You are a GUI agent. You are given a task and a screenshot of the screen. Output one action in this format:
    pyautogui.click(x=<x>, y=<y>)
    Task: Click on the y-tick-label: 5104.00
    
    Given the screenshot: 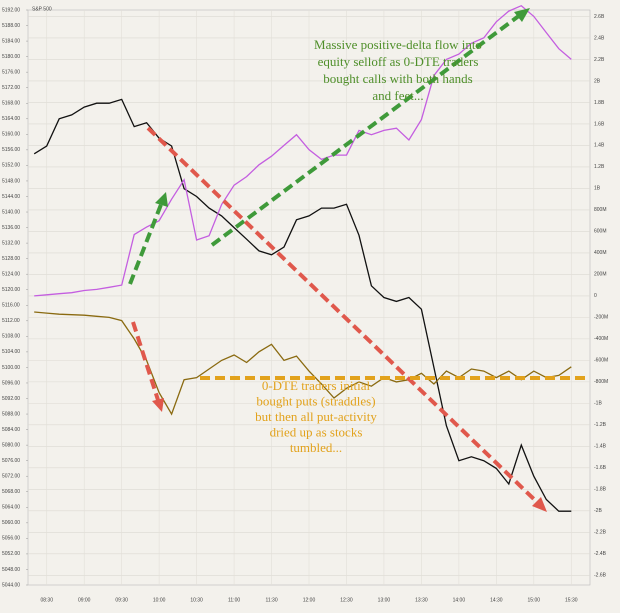 What is the action you would take?
    pyautogui.click(x=11, y=352)
    